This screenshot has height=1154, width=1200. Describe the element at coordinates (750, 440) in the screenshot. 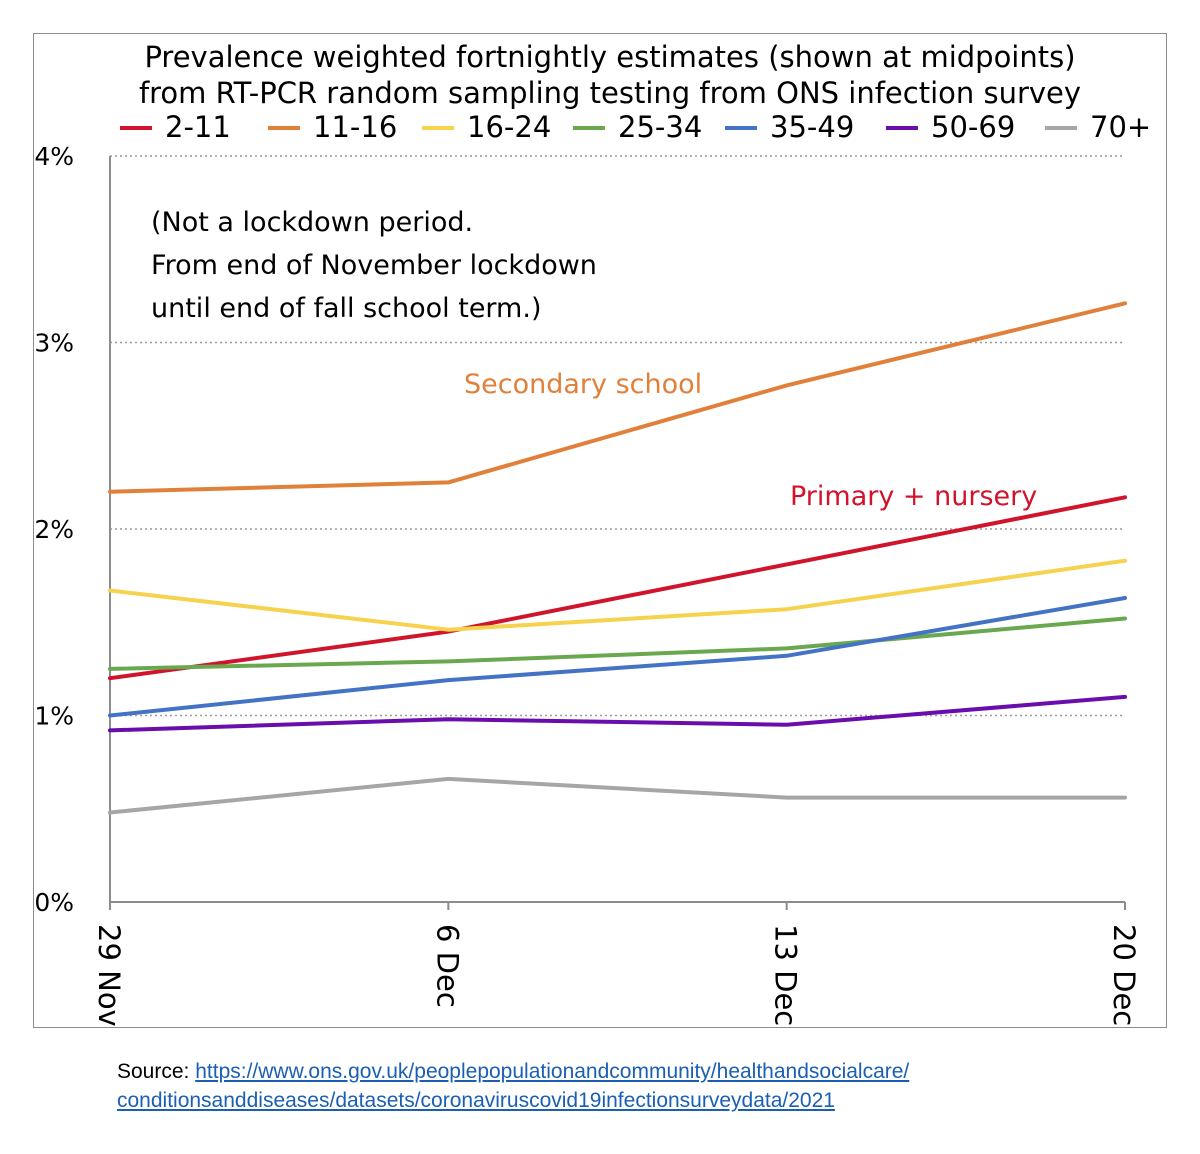

I see `series-labels: Secondary school Primary + nursery` at that location.